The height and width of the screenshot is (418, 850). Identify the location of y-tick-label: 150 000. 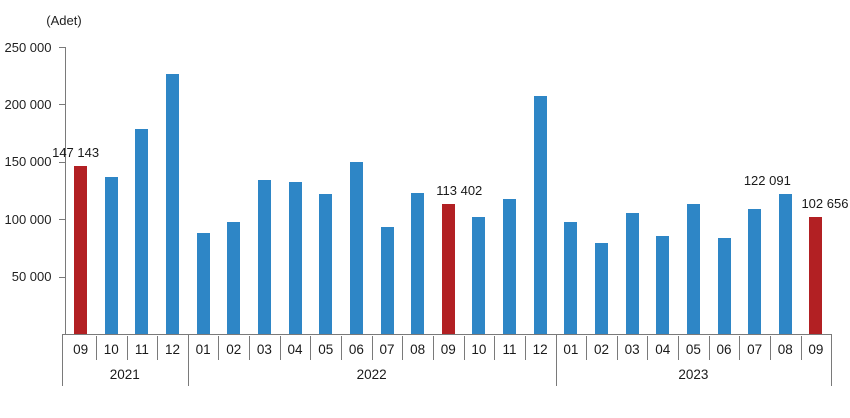
(28, 162).